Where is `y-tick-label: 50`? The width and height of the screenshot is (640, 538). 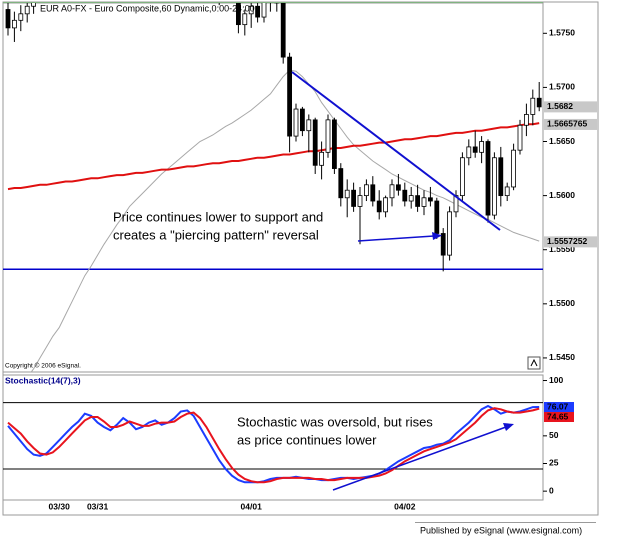 y-tick-label: 50 is located at coordinates (554, 435).